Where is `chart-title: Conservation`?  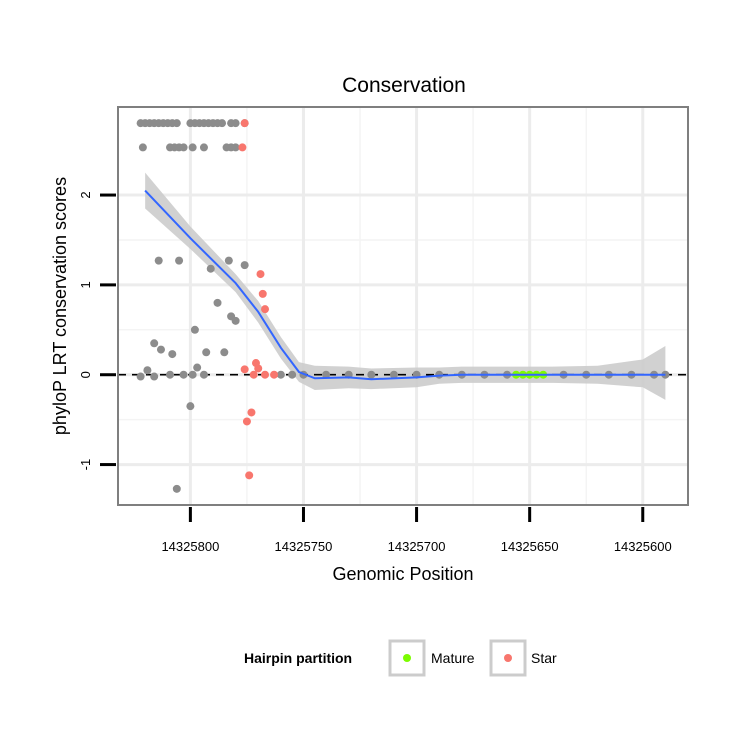
chart-title: Conservation is located at coordinates (404, 85).